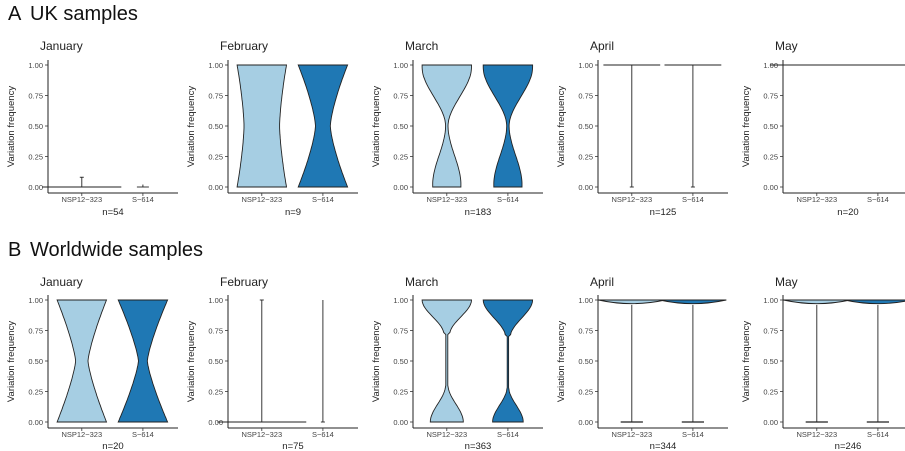 This screenshot has height=451, width=905. Describe the element at coordinates (292, 446) in the screenshot. I see `sample-size-label: n=75` at that location.